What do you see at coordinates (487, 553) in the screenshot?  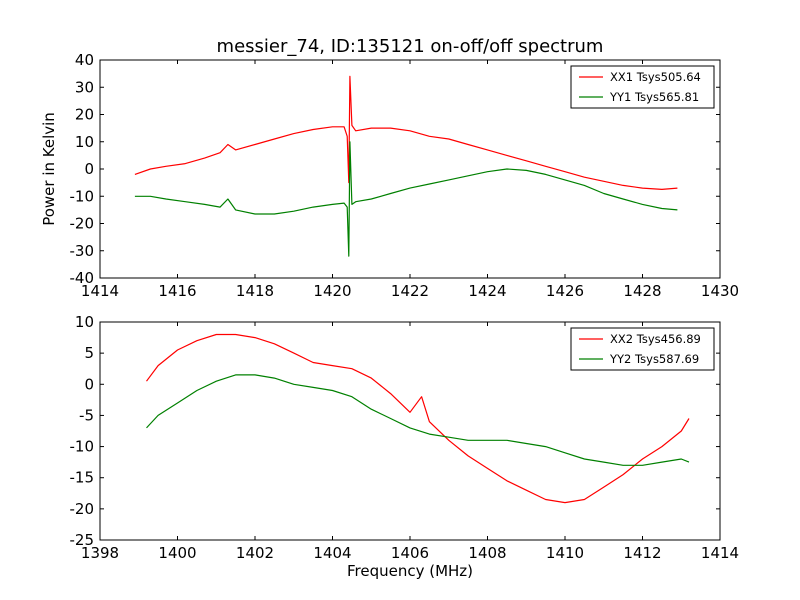 I see `x-tick-label: 1408` at bounding box center [487, 553].